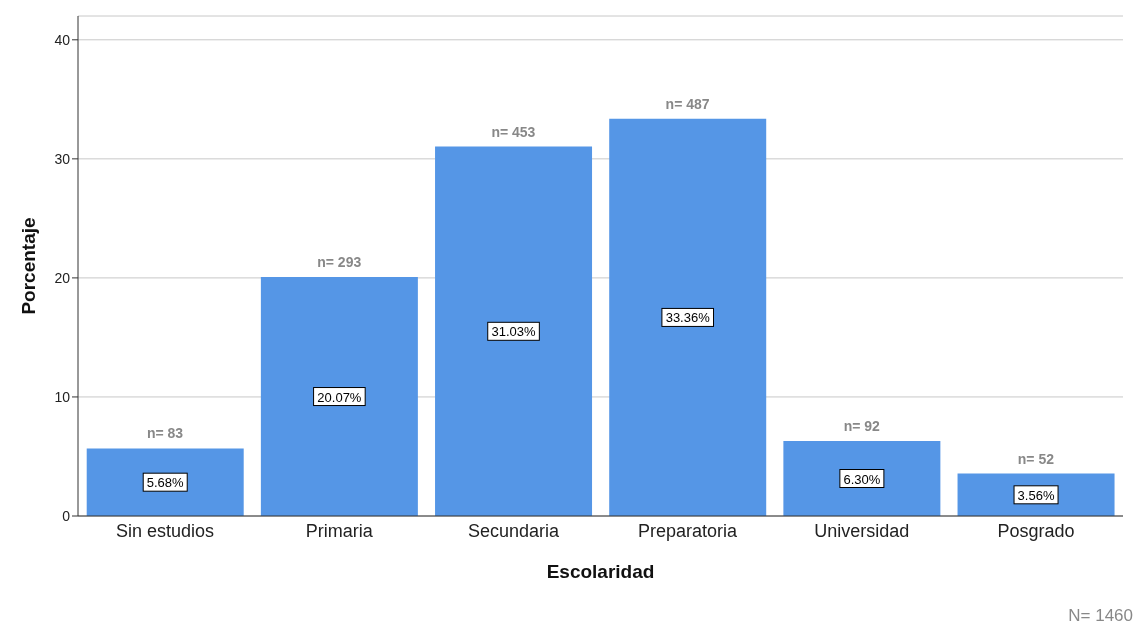 The height and width of the screenshot is (634, 1138). I want to click on y-tick-label: 40, so click(62, 39).